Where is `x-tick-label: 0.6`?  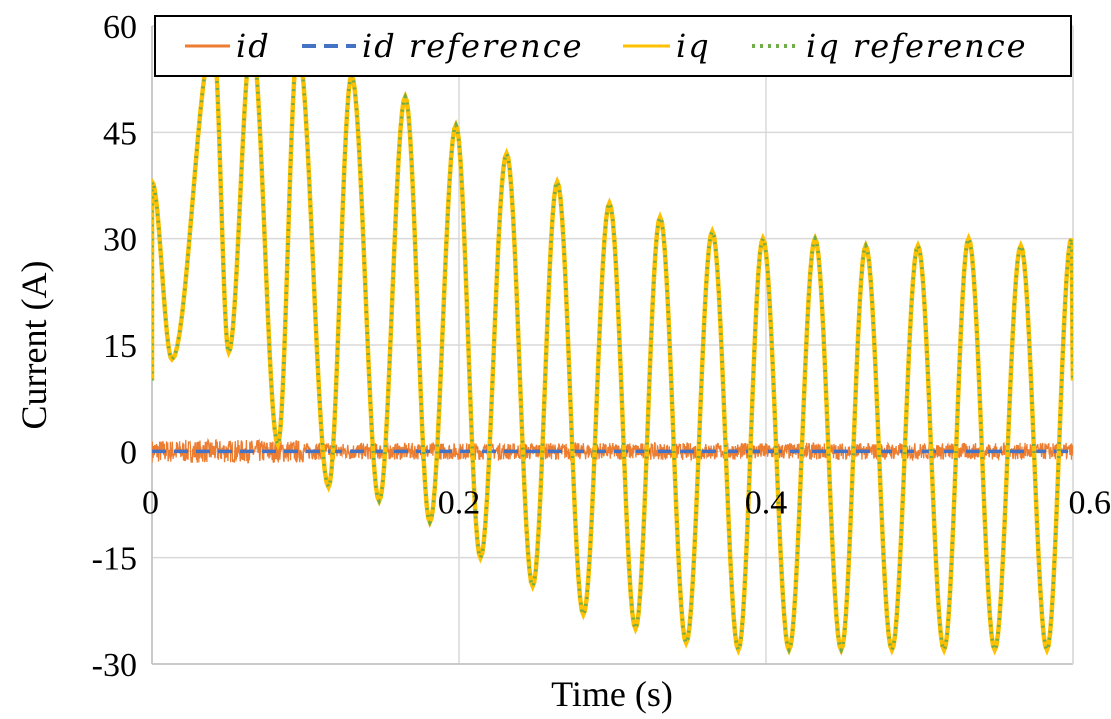
x-tick-label: 0.6 is located at coordinates (1090, 502).